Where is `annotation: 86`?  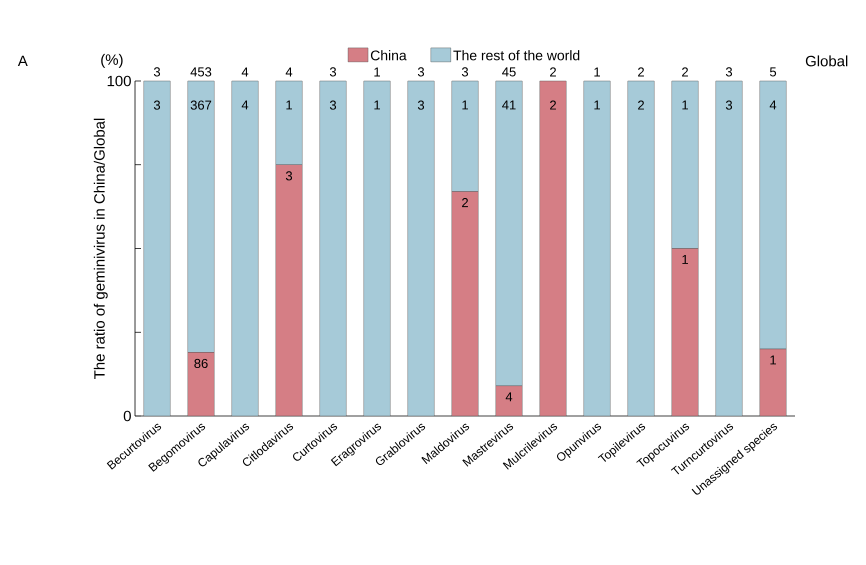 annotation: 86 is located at coordinates (201, 363).